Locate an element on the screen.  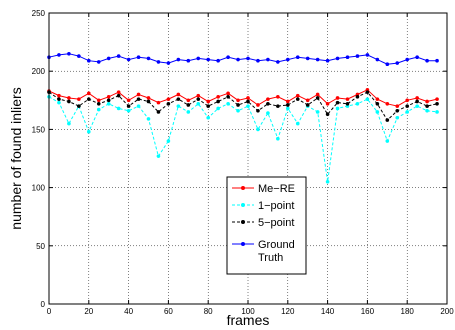
x-axis-label: frames is located at coordinates (248, 320).